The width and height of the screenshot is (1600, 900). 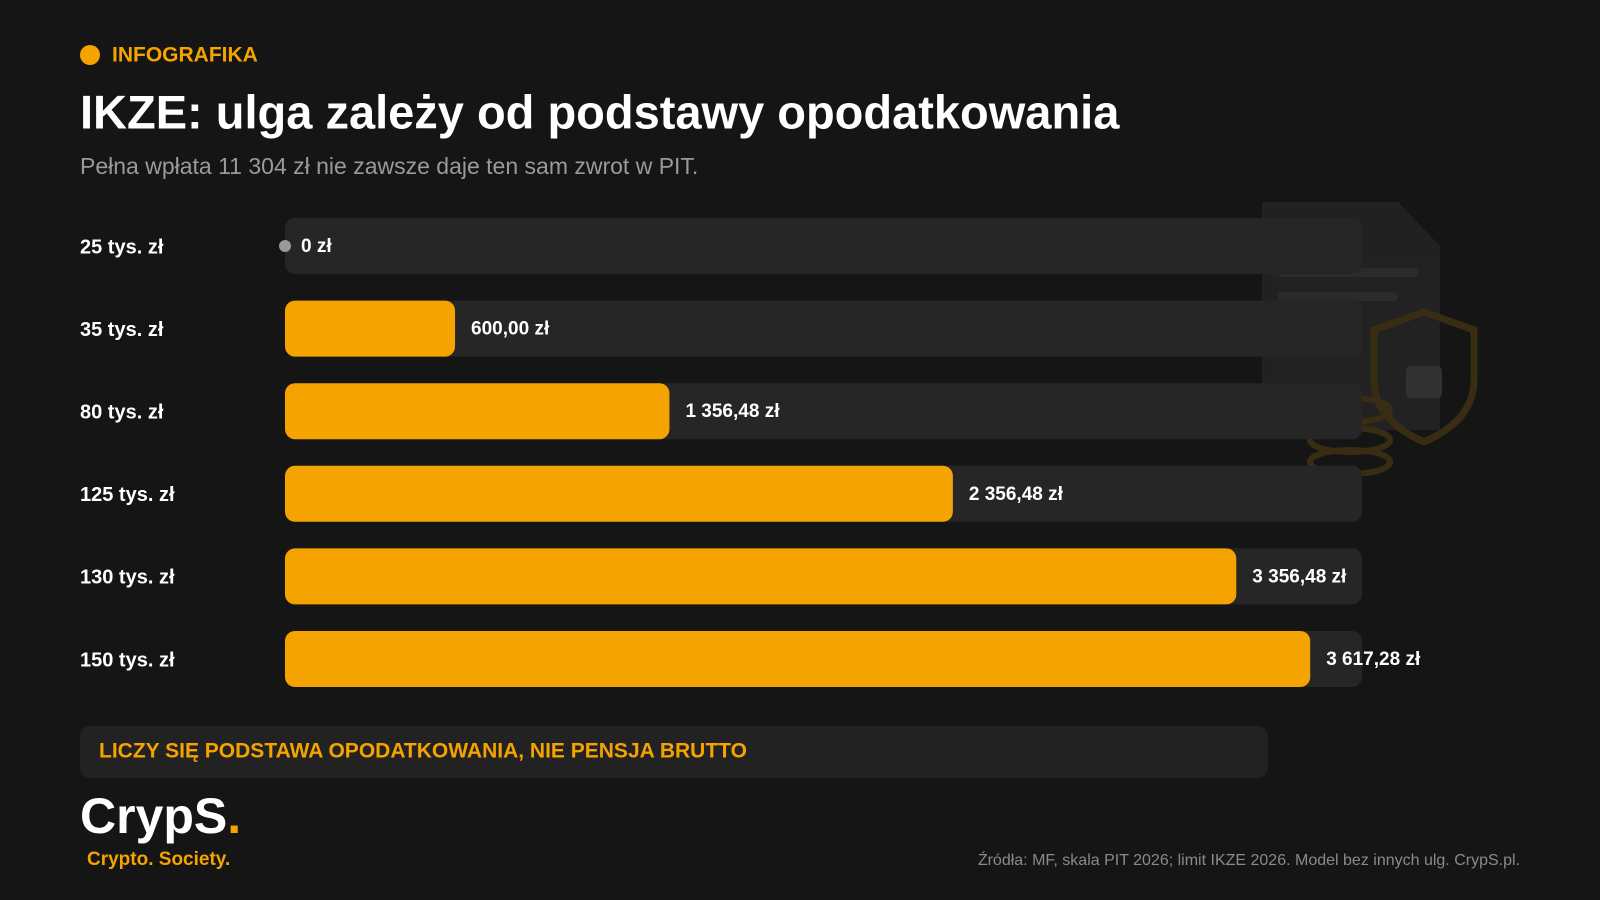 What do you see at coordinates (1299, 576) in the screenshot?
I see `value-label: 3 356,48 zł` at bounding box center [1299, 576].